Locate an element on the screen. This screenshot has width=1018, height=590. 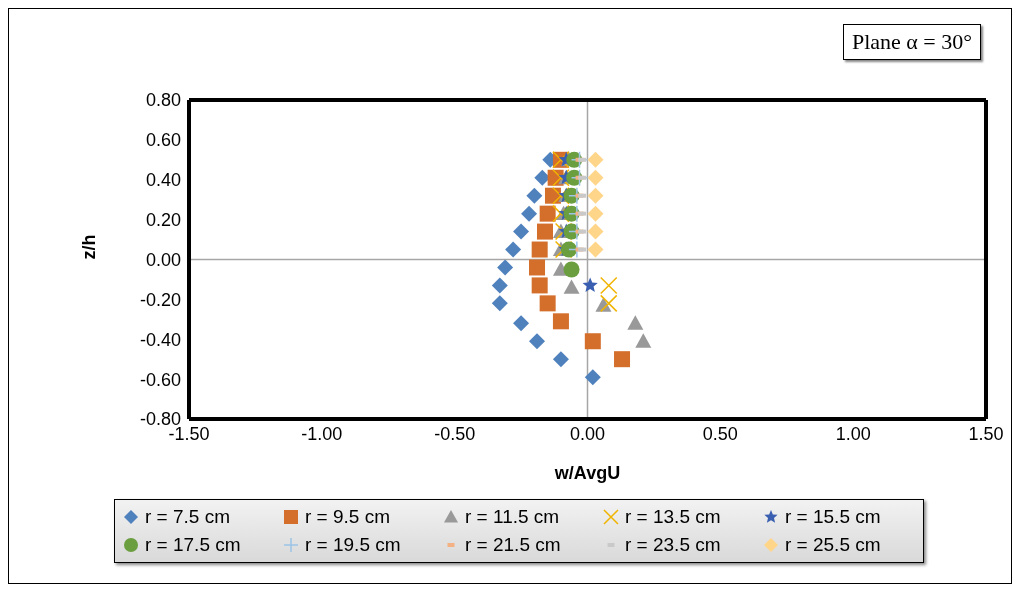
legend-label: r = 9.5 cm is located at coordinates (347, 517).